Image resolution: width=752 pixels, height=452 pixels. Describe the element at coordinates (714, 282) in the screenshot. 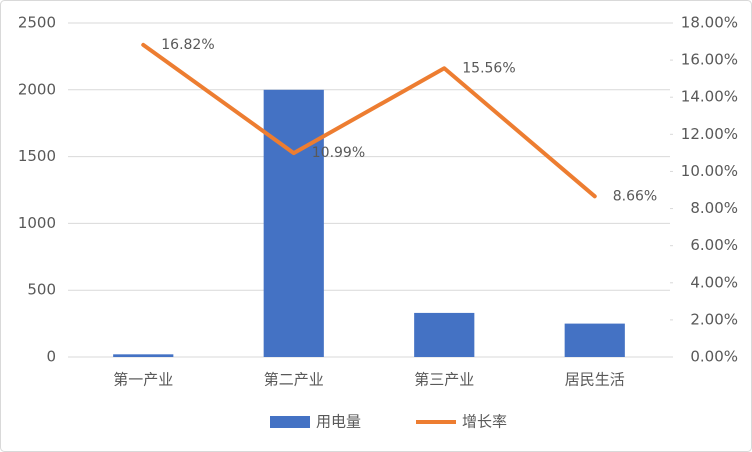

I see `y2-tick-label: 4.00%` at that location.